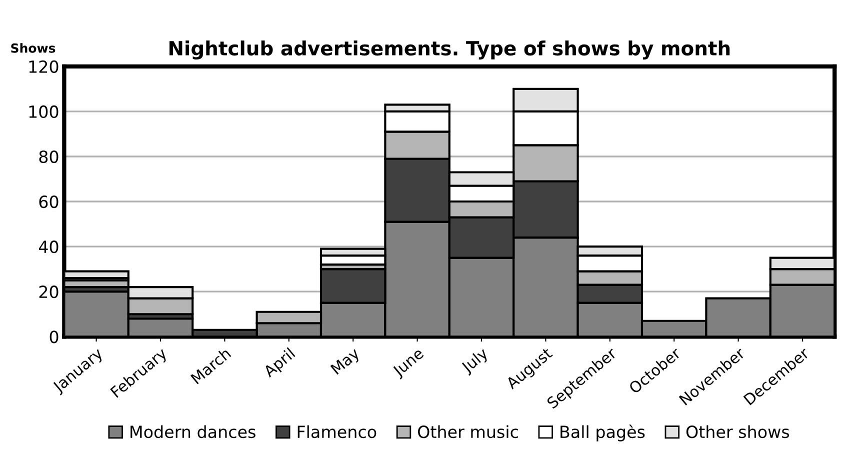 The height and width of the screenshot is (458, 856). I want to click on legend-label: Other shows, so click(738, 431).